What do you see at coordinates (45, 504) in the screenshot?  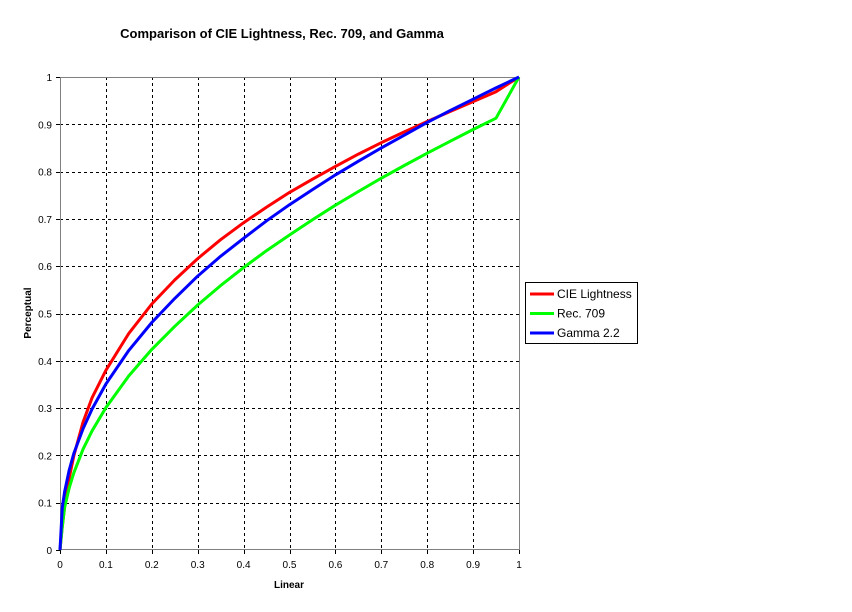 I see `y-tick-label: 0.1` at bounding box center [45, 504].